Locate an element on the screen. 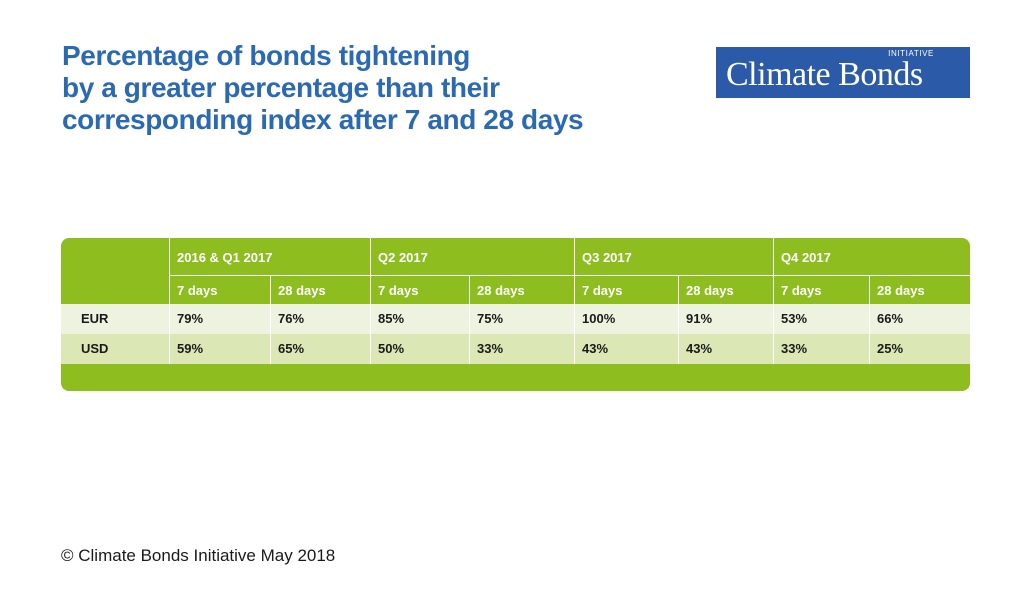 The image size is (1024, 603). subheader-1: 7 days is located at coordinates (219, 289).